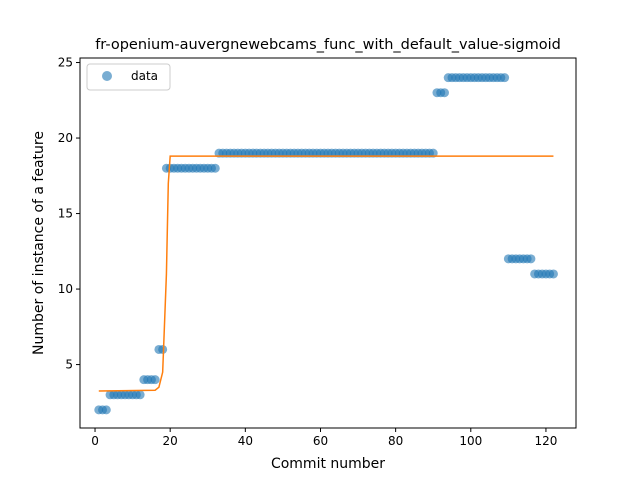 The image size is (640, 480). What do you see at coordinates (470, 441) in the screenshot?
I see `x-tick-label: 100` at bounding box center [470, 441].